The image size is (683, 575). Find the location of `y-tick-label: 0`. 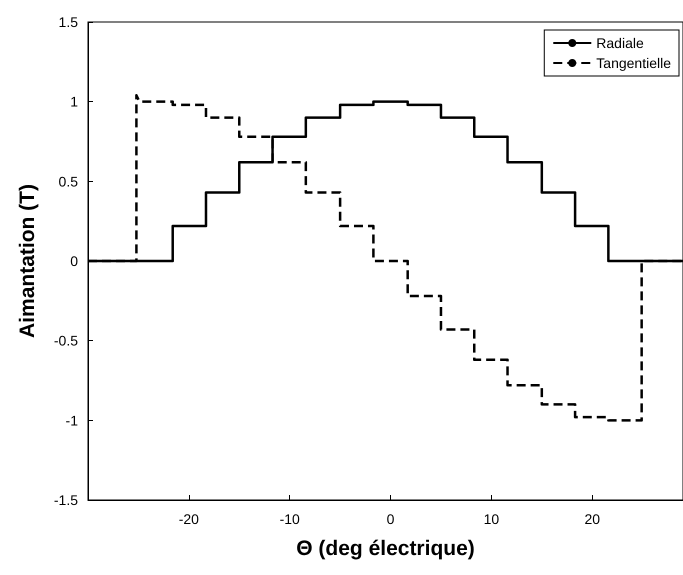

y-tick-label: 0 is located at coordinates (74, 261).